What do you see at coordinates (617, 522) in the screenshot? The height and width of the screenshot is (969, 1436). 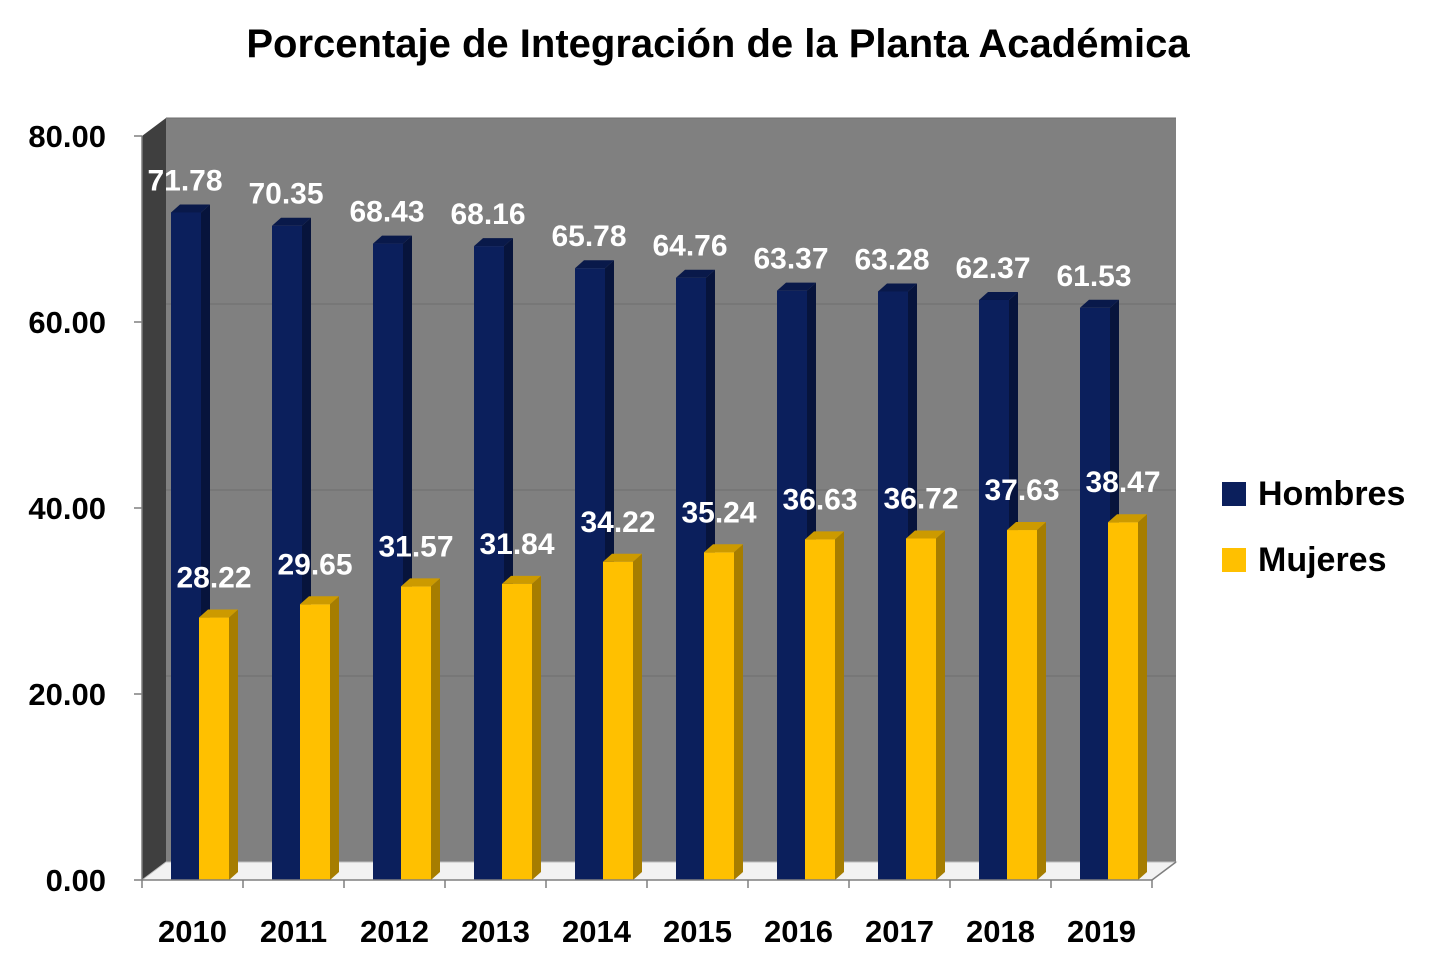 I see `data-label-mujeres-2014: 34.22` at bounding box center [617, 522].